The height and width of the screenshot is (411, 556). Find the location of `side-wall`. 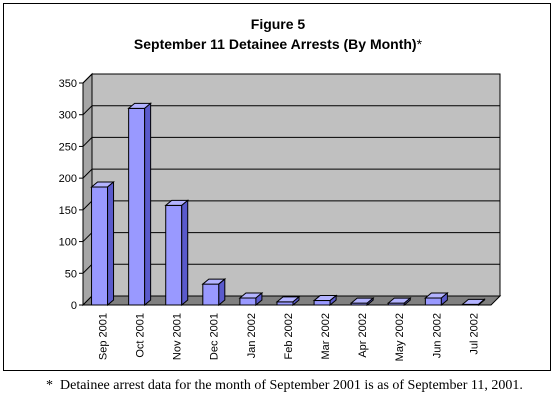

side-wall is located at coordinates (87, 189).